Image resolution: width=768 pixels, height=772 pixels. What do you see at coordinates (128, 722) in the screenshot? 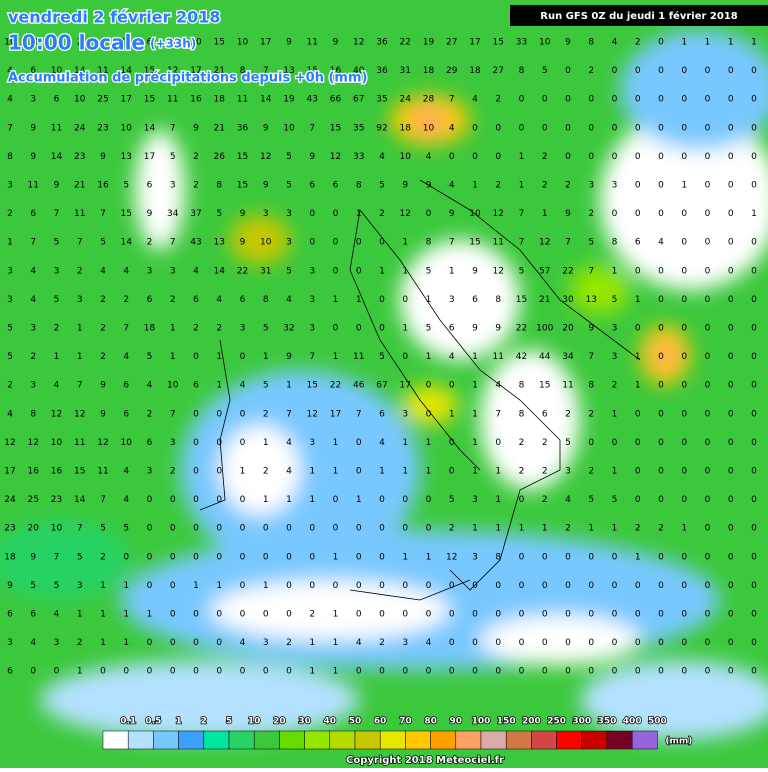
I see `legend-label: 0.1` at bounding box center [128, 722].